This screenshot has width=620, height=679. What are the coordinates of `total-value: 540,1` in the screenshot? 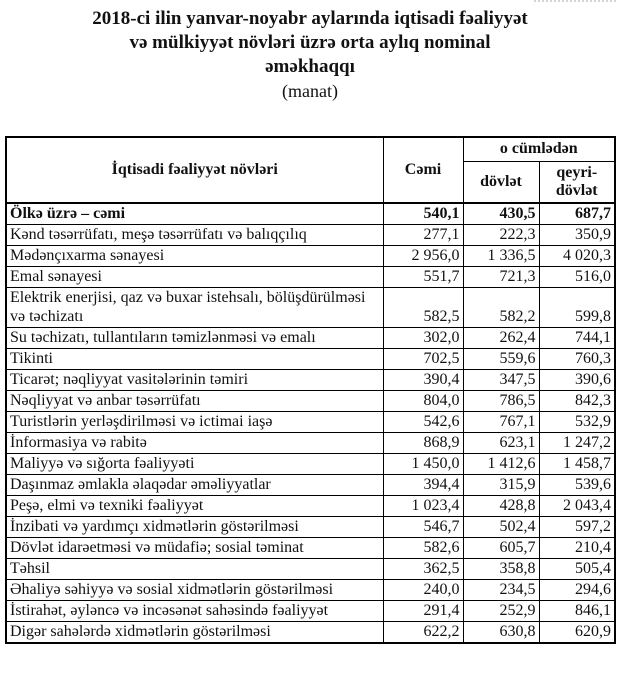 It's located at (423, 213).